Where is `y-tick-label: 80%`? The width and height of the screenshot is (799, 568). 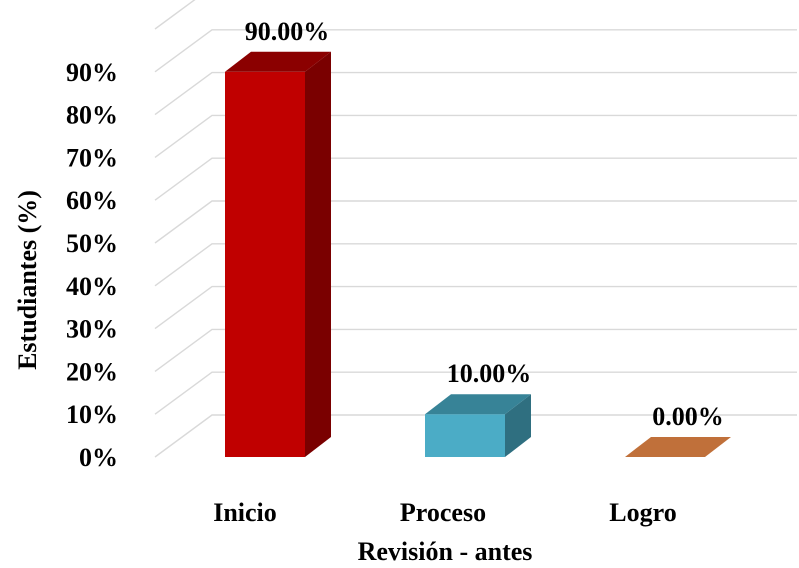 y-tick-label: 80% is located at coordinates (92, 115).